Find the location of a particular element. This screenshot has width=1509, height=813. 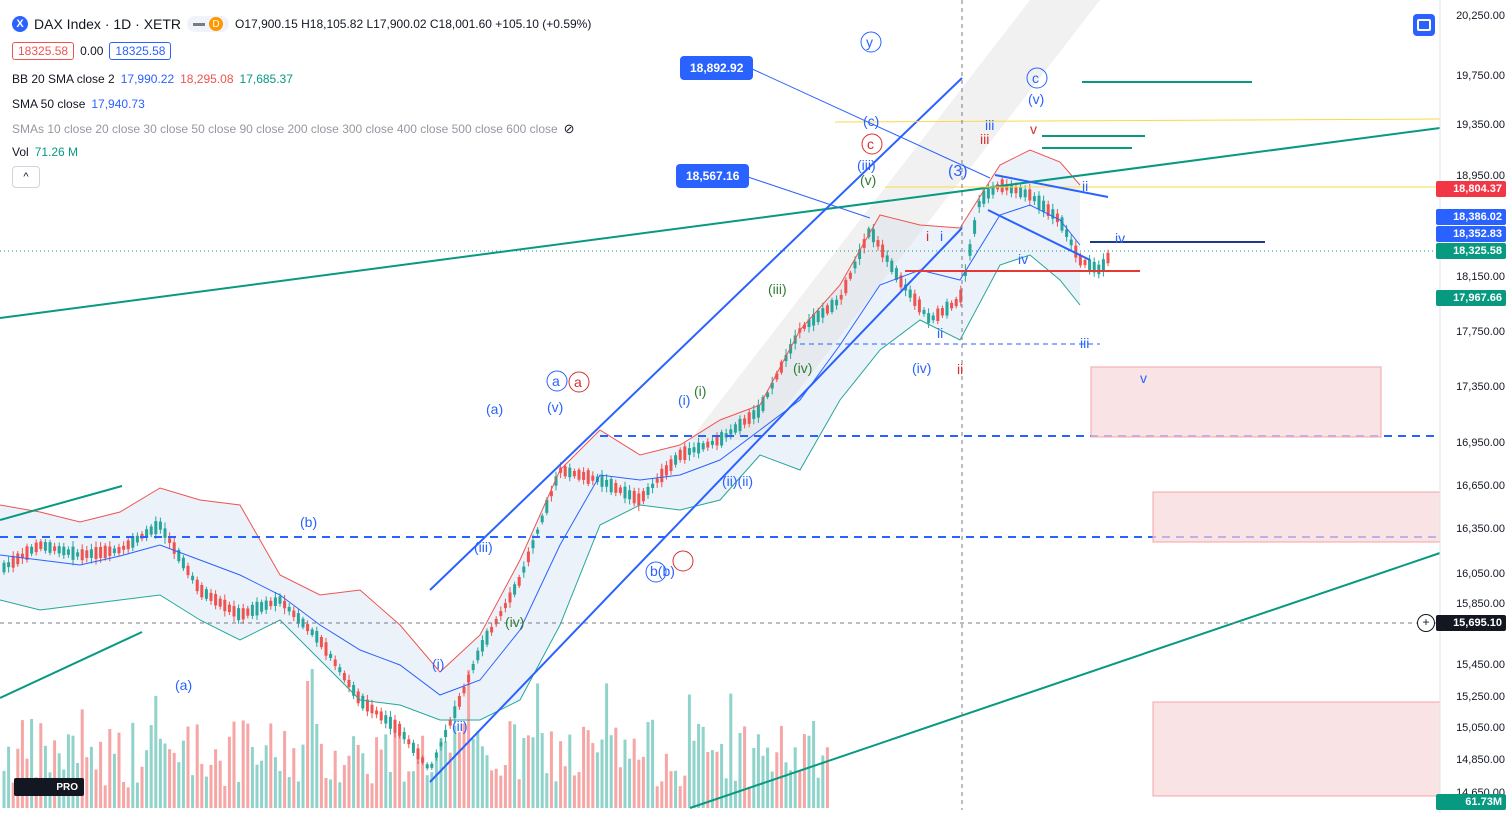

callout-18567: 18,567.16 is located at coordinates (713, 176).